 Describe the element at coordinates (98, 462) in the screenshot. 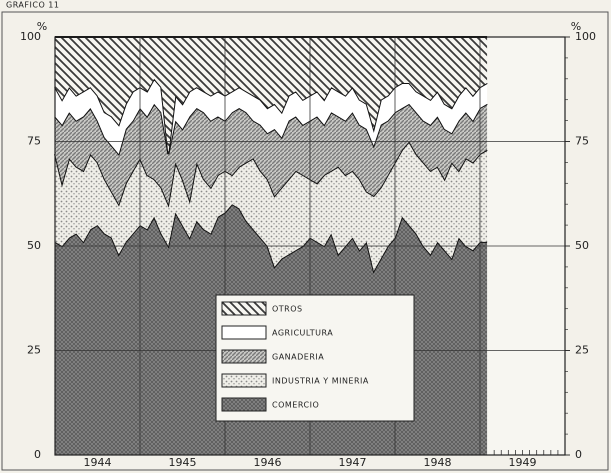

I see `x-tick-label: 1944` at that location.